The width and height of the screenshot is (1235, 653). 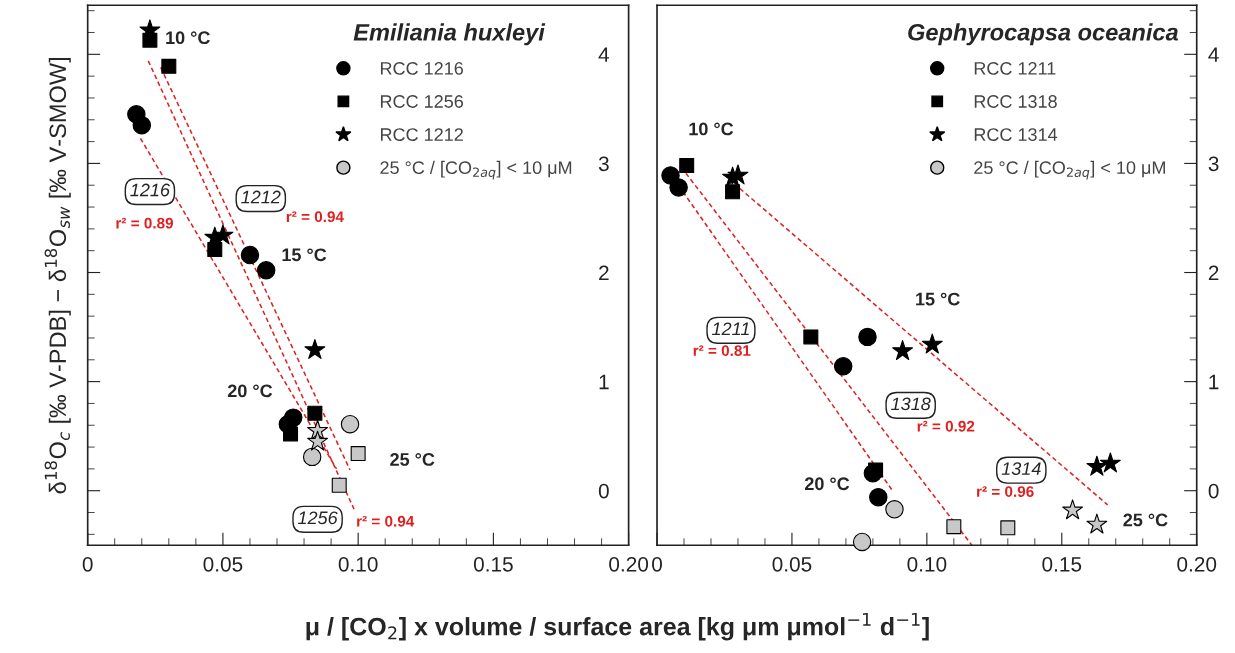 I want to click on legend-label: RCC 1211, so click(x=1015, y=68).